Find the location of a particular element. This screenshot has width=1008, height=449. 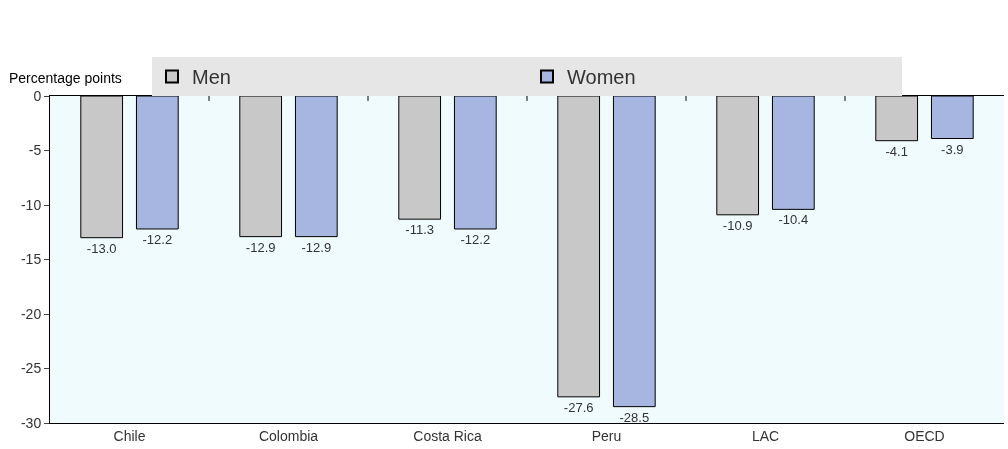

y-tick-label: -20 is located at coordinates (31, 313).